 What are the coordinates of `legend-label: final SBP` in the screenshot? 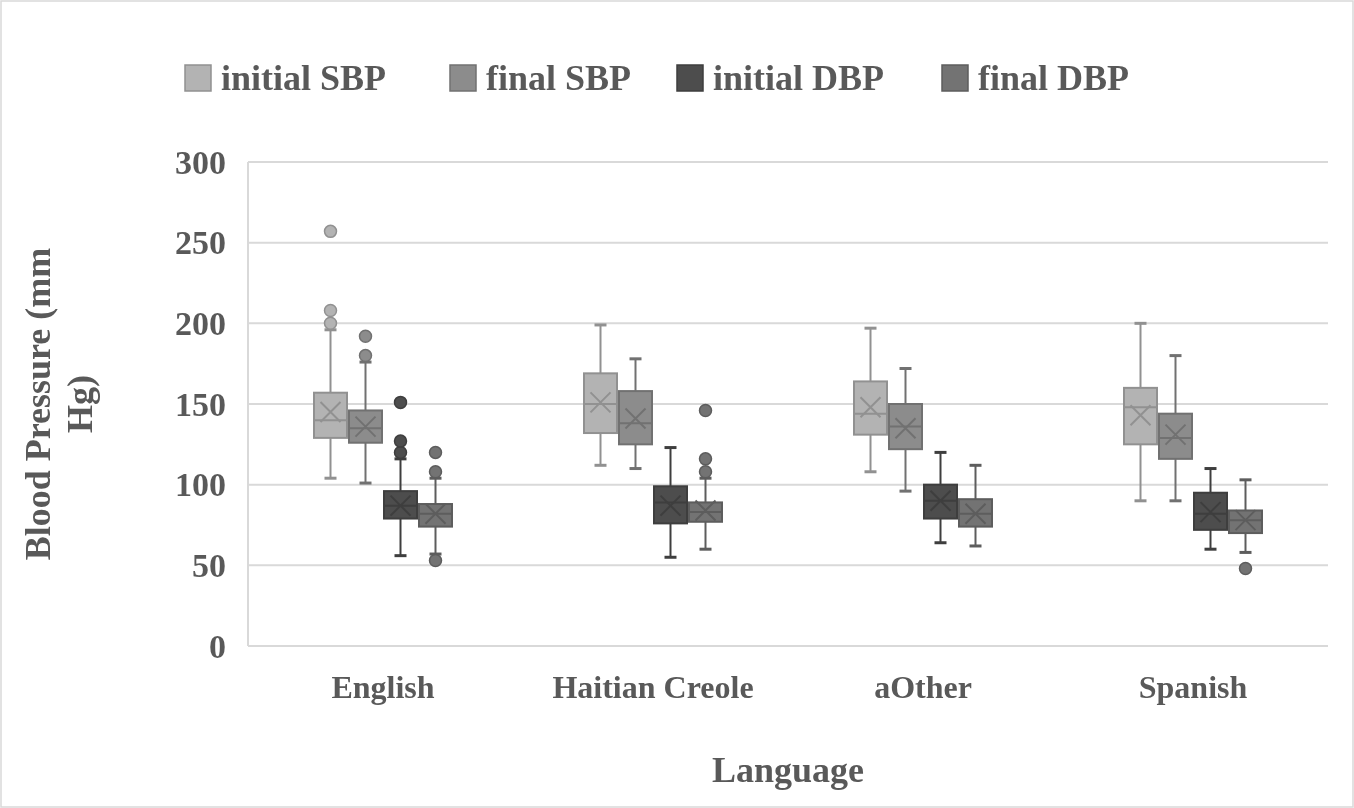 It's located at (559, 78).